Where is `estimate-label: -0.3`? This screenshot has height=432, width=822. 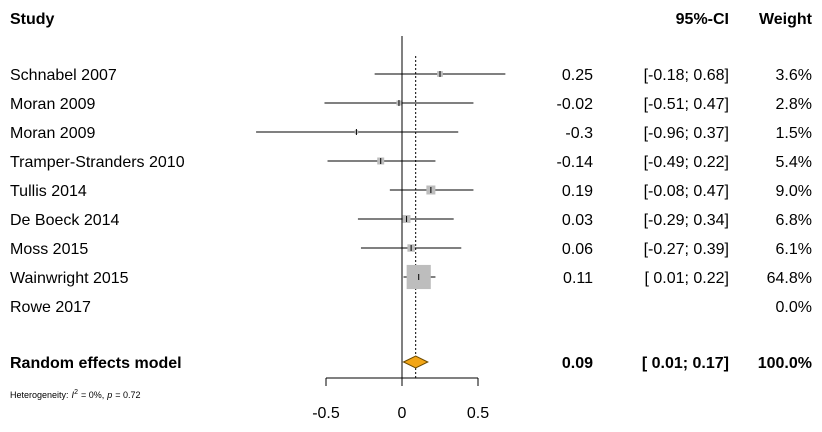
estimate-label: -0.3 is located at coordinates (579, 133).